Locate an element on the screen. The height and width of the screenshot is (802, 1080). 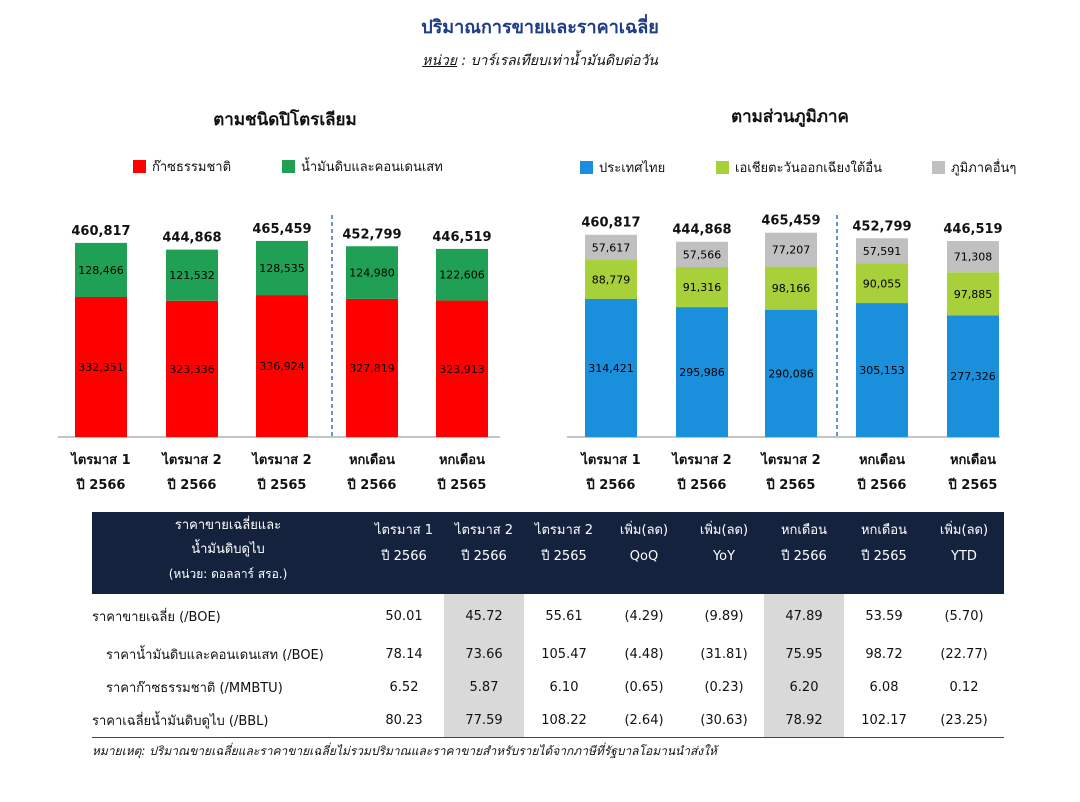
legend-swatch-gas is located at coordinates (139, 166).